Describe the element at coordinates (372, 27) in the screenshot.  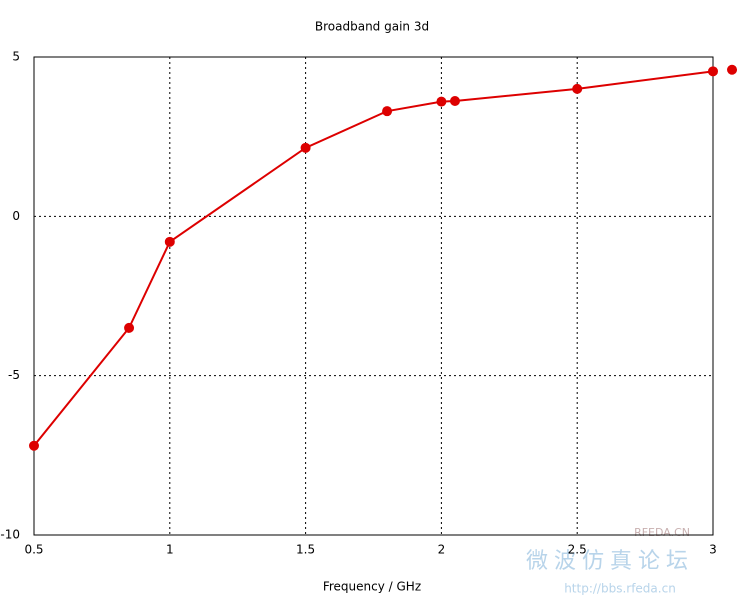
I see `chart-title: Broadband gain 3d` at that location.